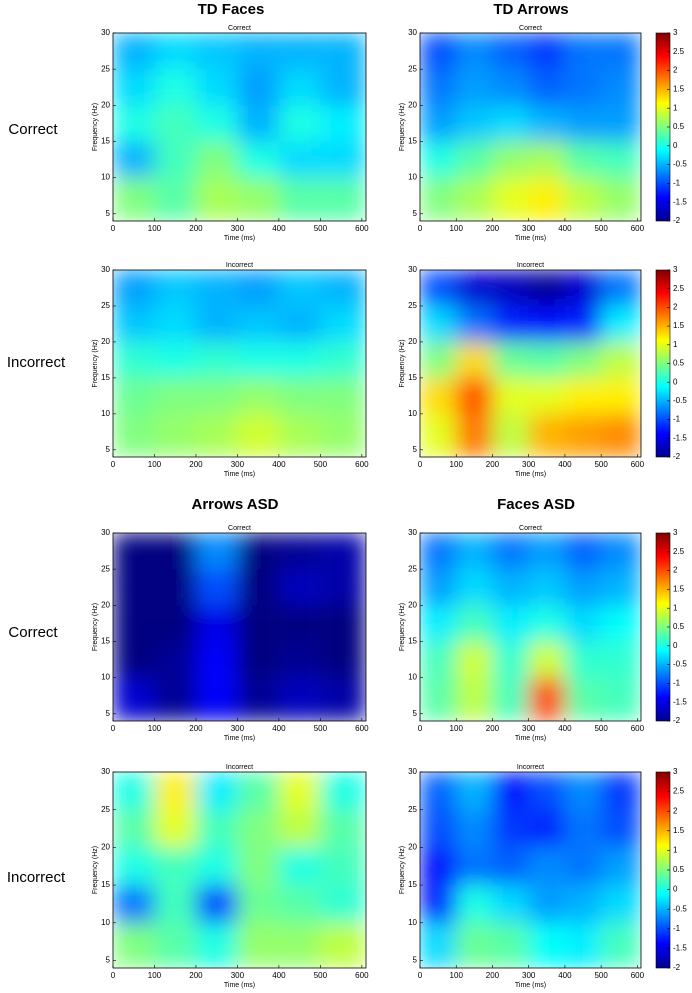 The image size is (692, 993). What do you see at coordinates (675, 645) in the screenshot?
I see `colorbar-tick-label: 0` at bounding box center [675, 645].